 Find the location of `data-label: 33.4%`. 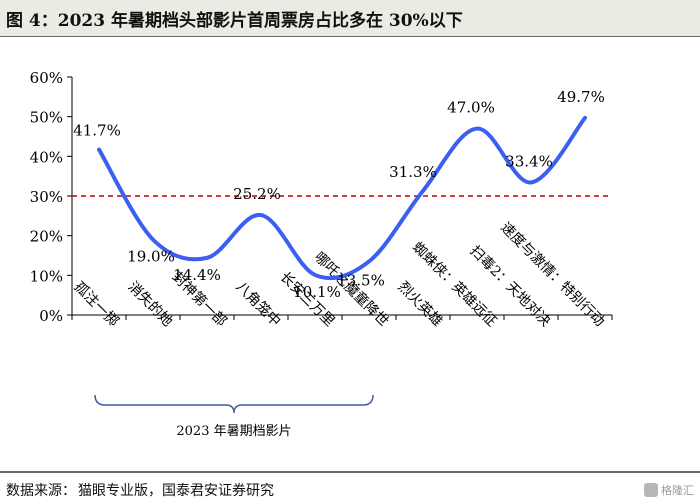

data-label: 33.4% is located at coordinates (529, 162).